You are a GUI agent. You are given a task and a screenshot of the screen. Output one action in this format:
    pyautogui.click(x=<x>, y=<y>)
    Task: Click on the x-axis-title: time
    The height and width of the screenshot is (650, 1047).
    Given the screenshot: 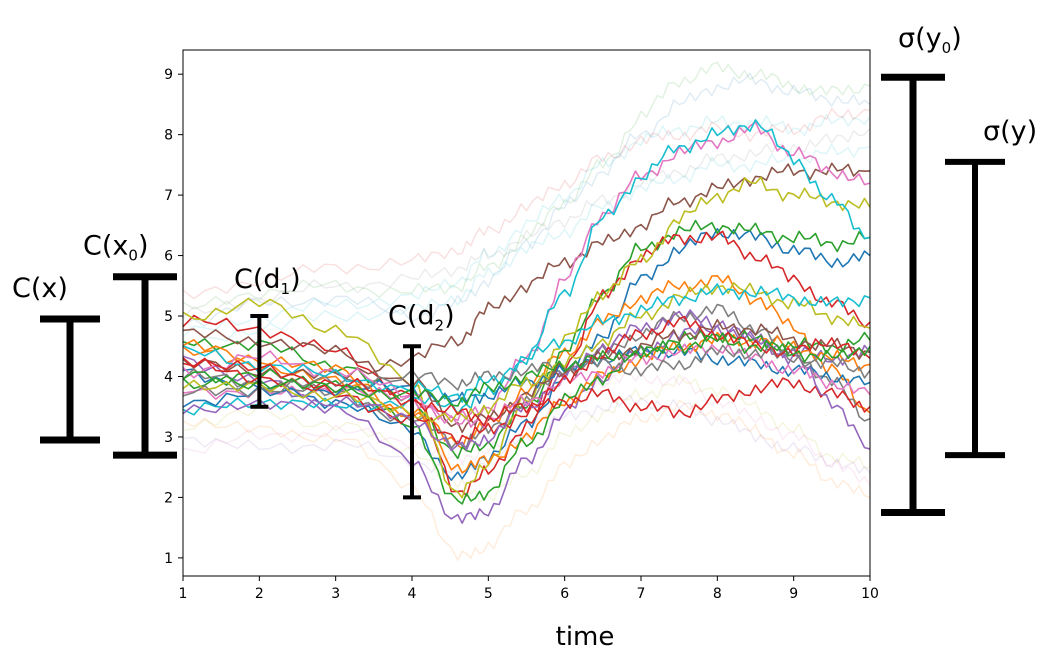 What is the action you would take?
    pyautogui.click(x=585, y=636)
    